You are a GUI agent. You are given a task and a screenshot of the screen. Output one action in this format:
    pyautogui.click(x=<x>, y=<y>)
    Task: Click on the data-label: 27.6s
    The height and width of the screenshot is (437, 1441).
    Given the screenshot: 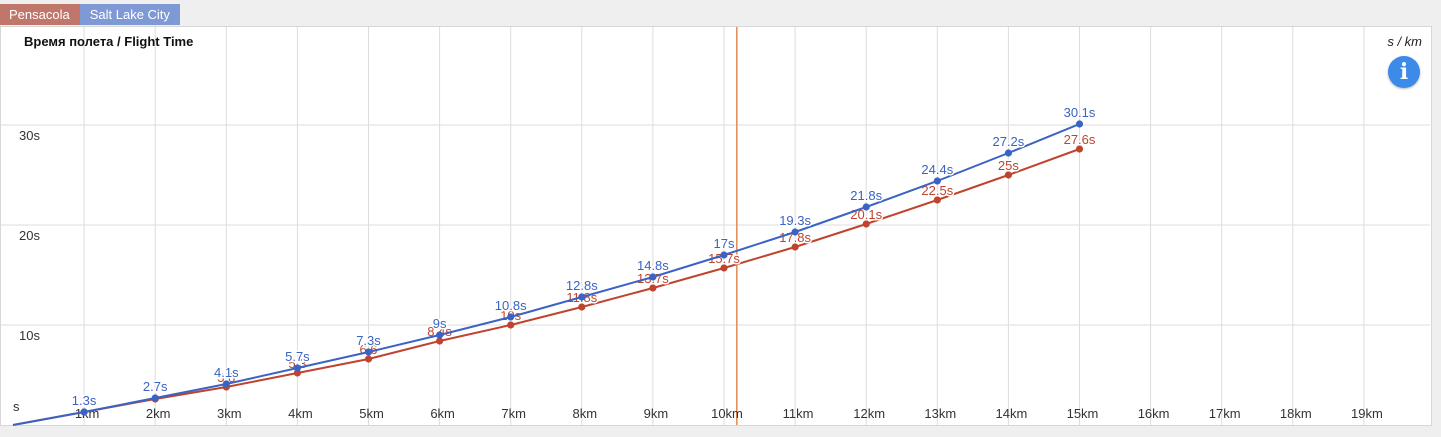 What is the action you would take?
    pyautogui.click(x=1080, y=139)
    